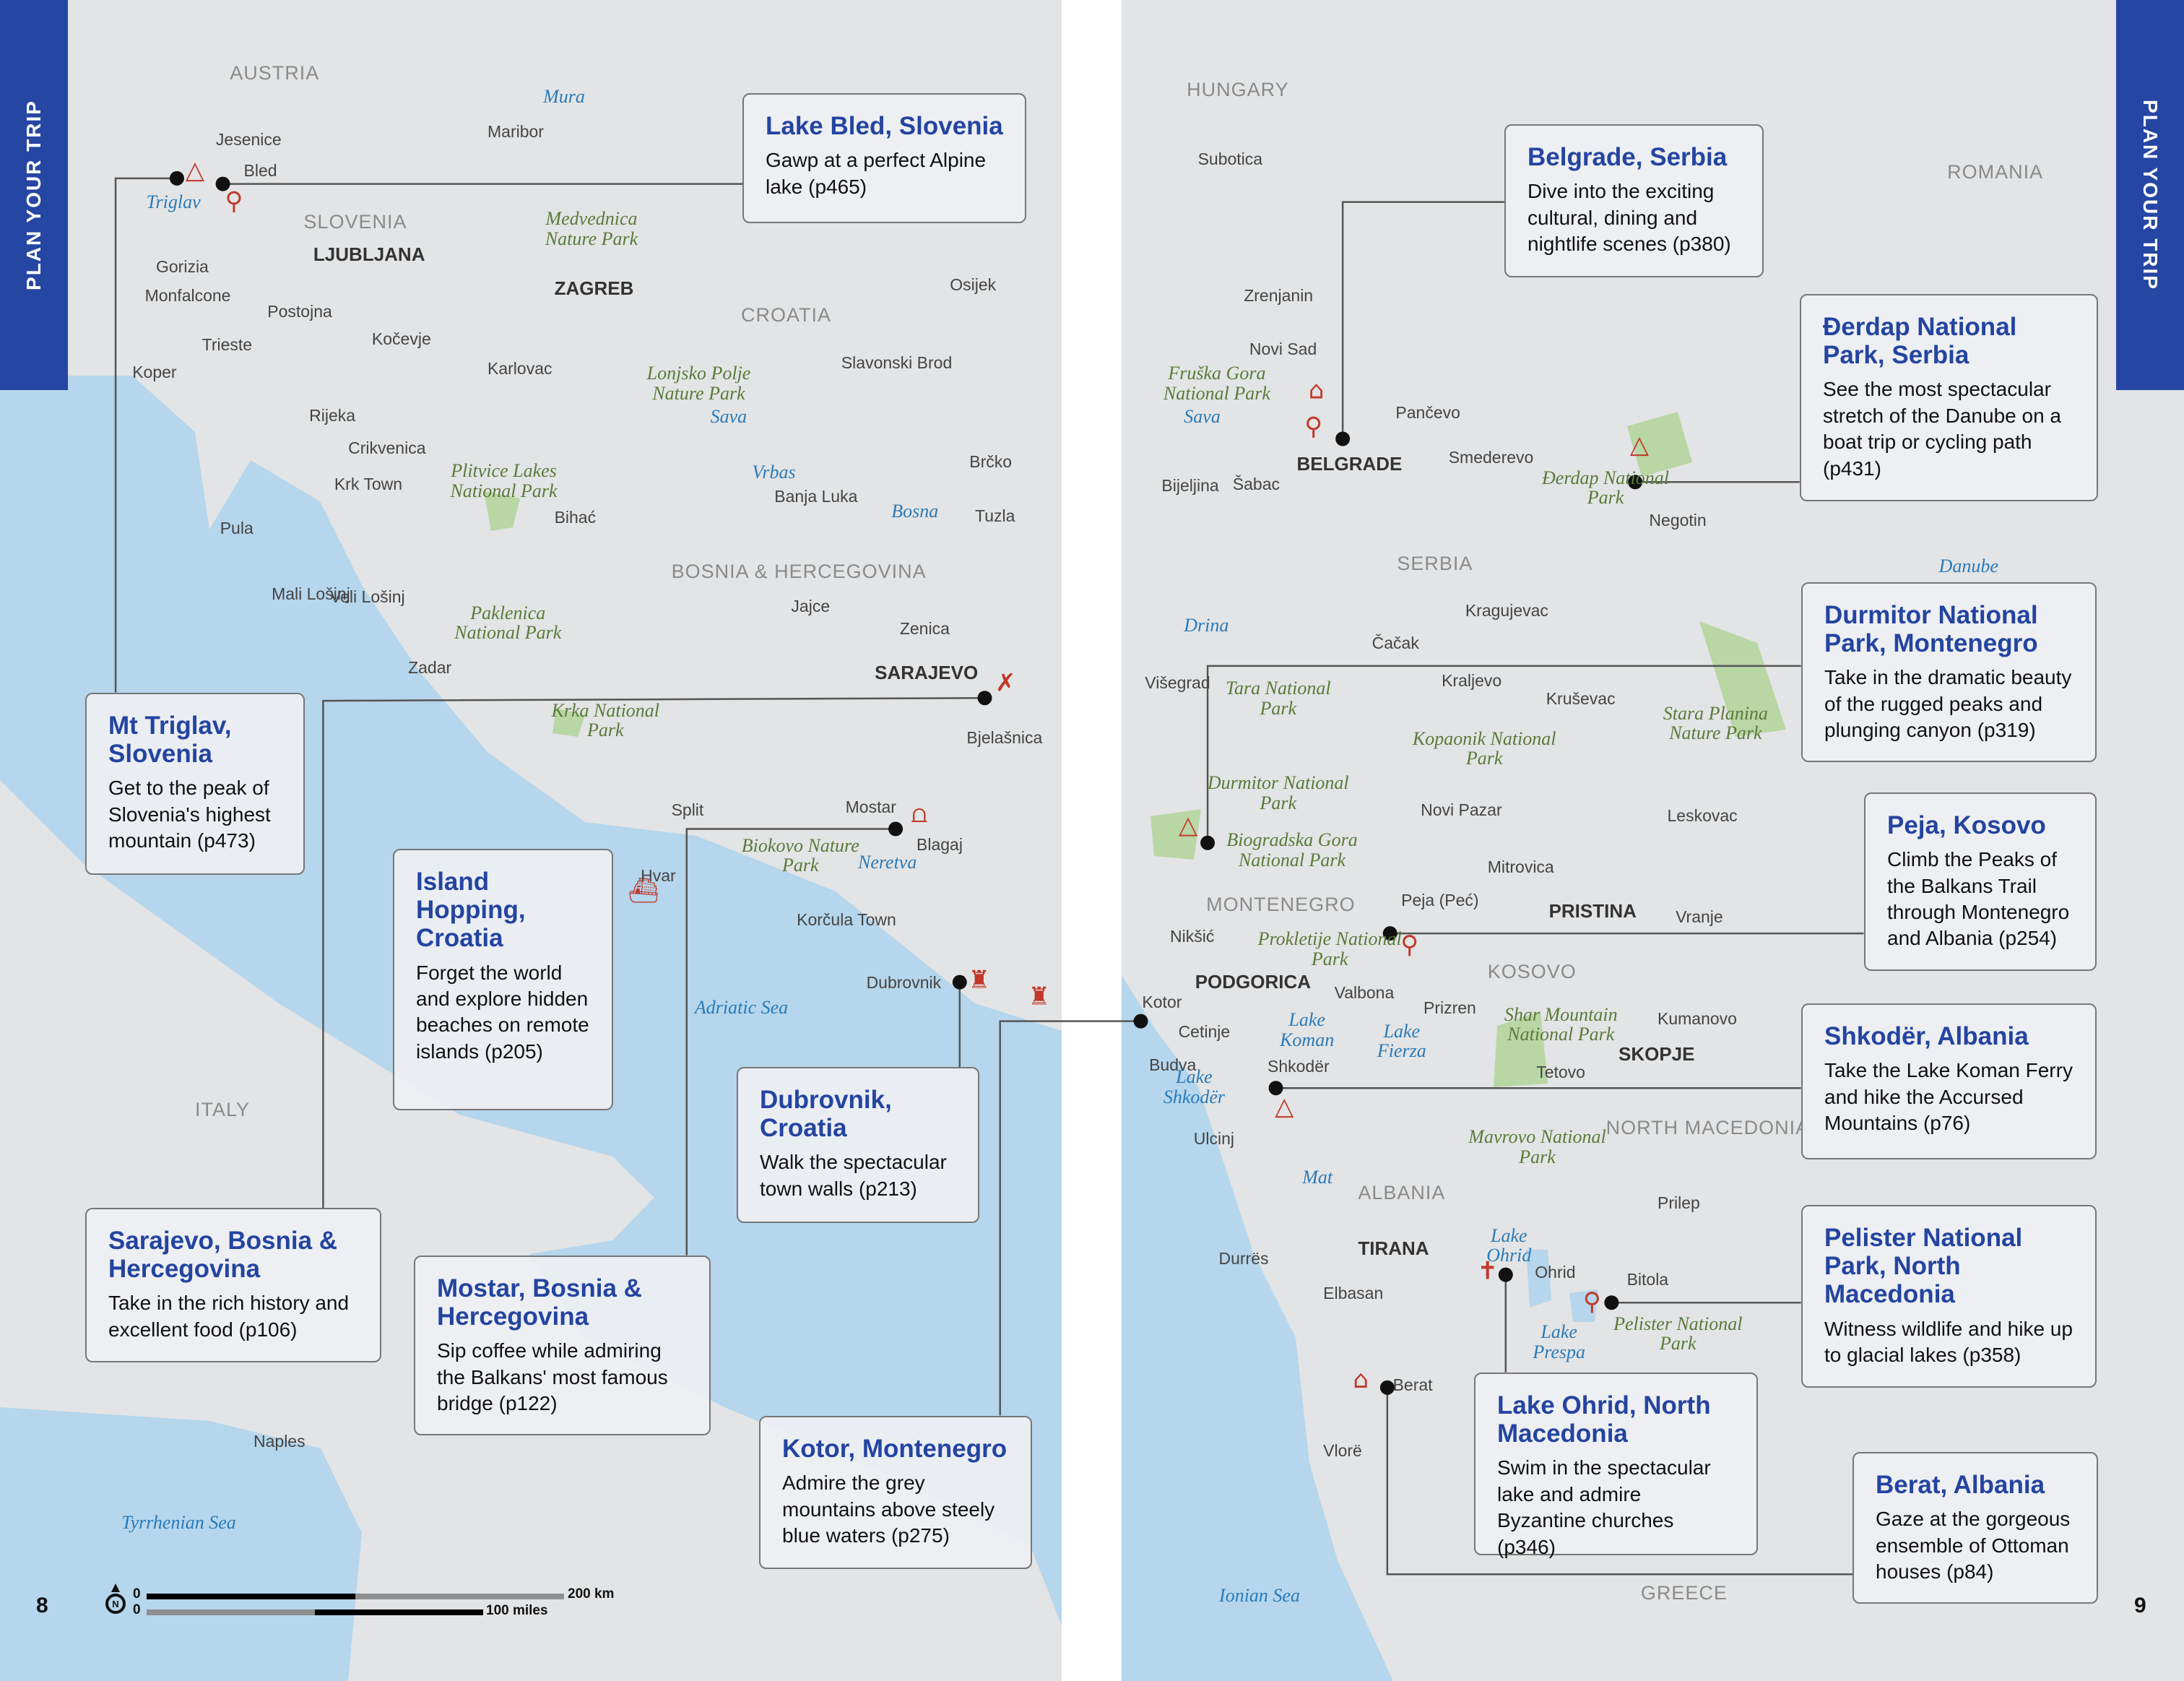 The height and width of the screenshot is (1681, 2184). What do you see at coordinates (275, 72) in the screenshot?
I see `place-label-country: AUSTRIA` at bounding box center [275, 72].